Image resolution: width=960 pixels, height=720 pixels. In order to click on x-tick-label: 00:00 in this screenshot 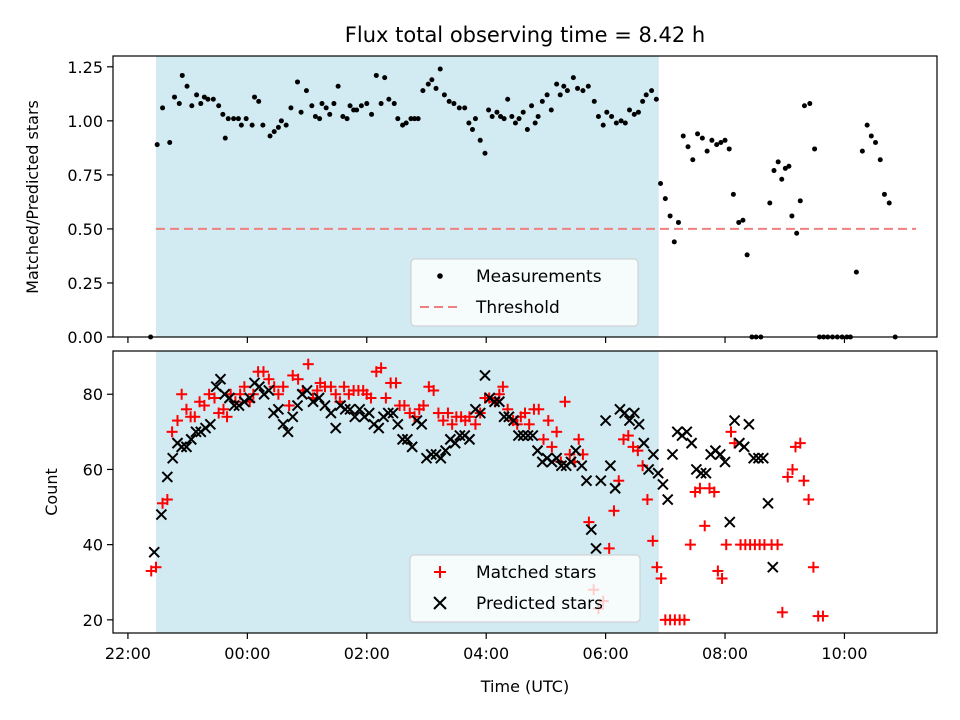, I will do `click(247, 653)`.